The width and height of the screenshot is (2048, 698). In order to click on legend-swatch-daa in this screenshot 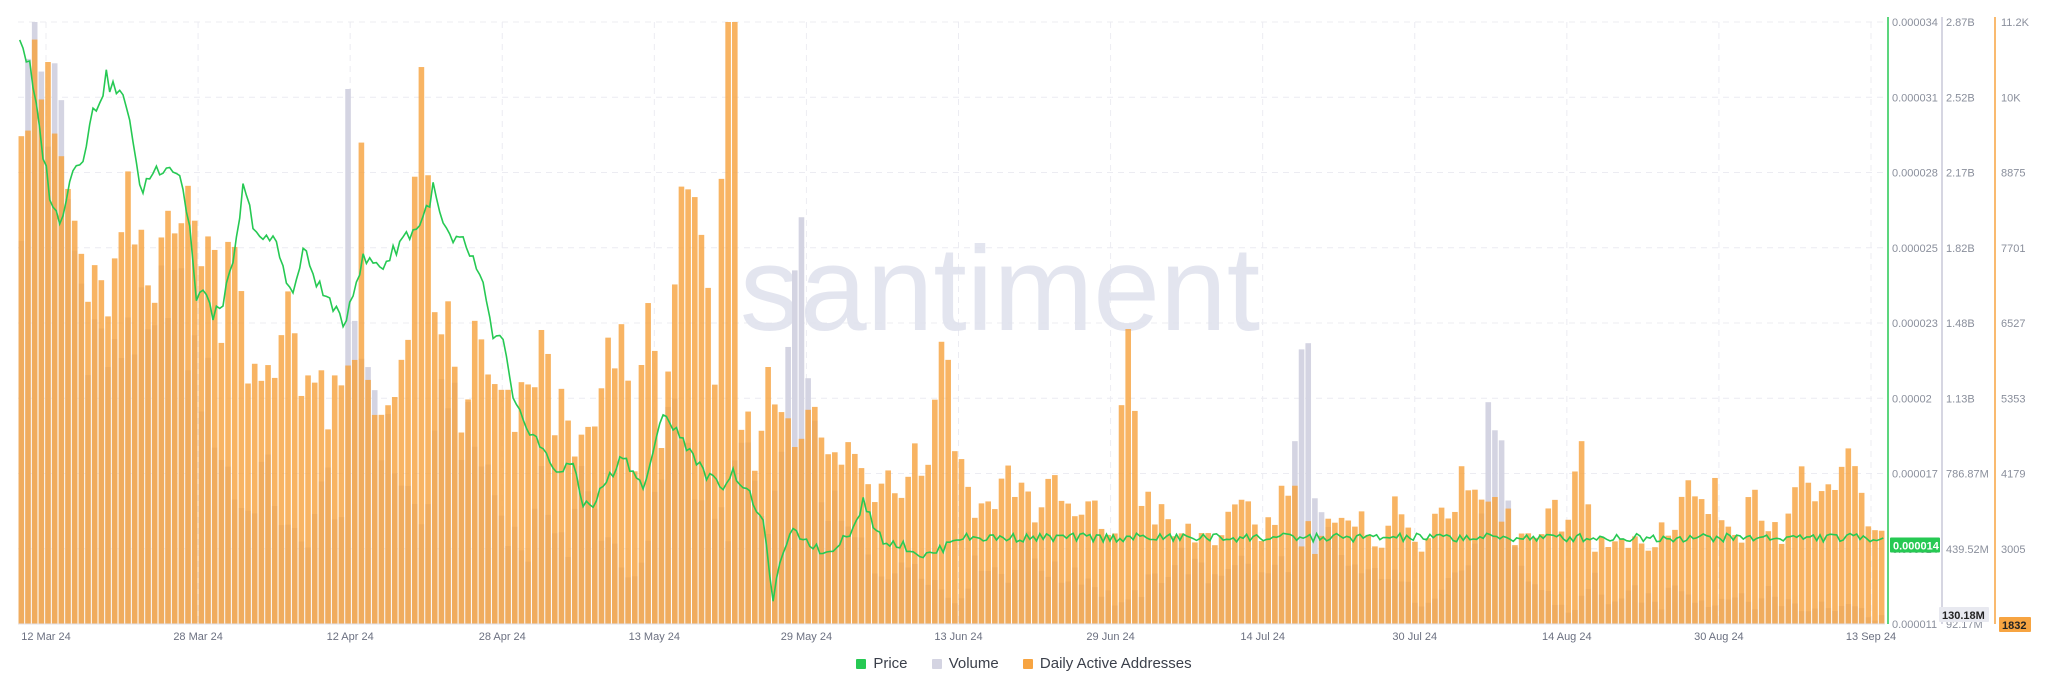, I will do `click(1027, 663)`.